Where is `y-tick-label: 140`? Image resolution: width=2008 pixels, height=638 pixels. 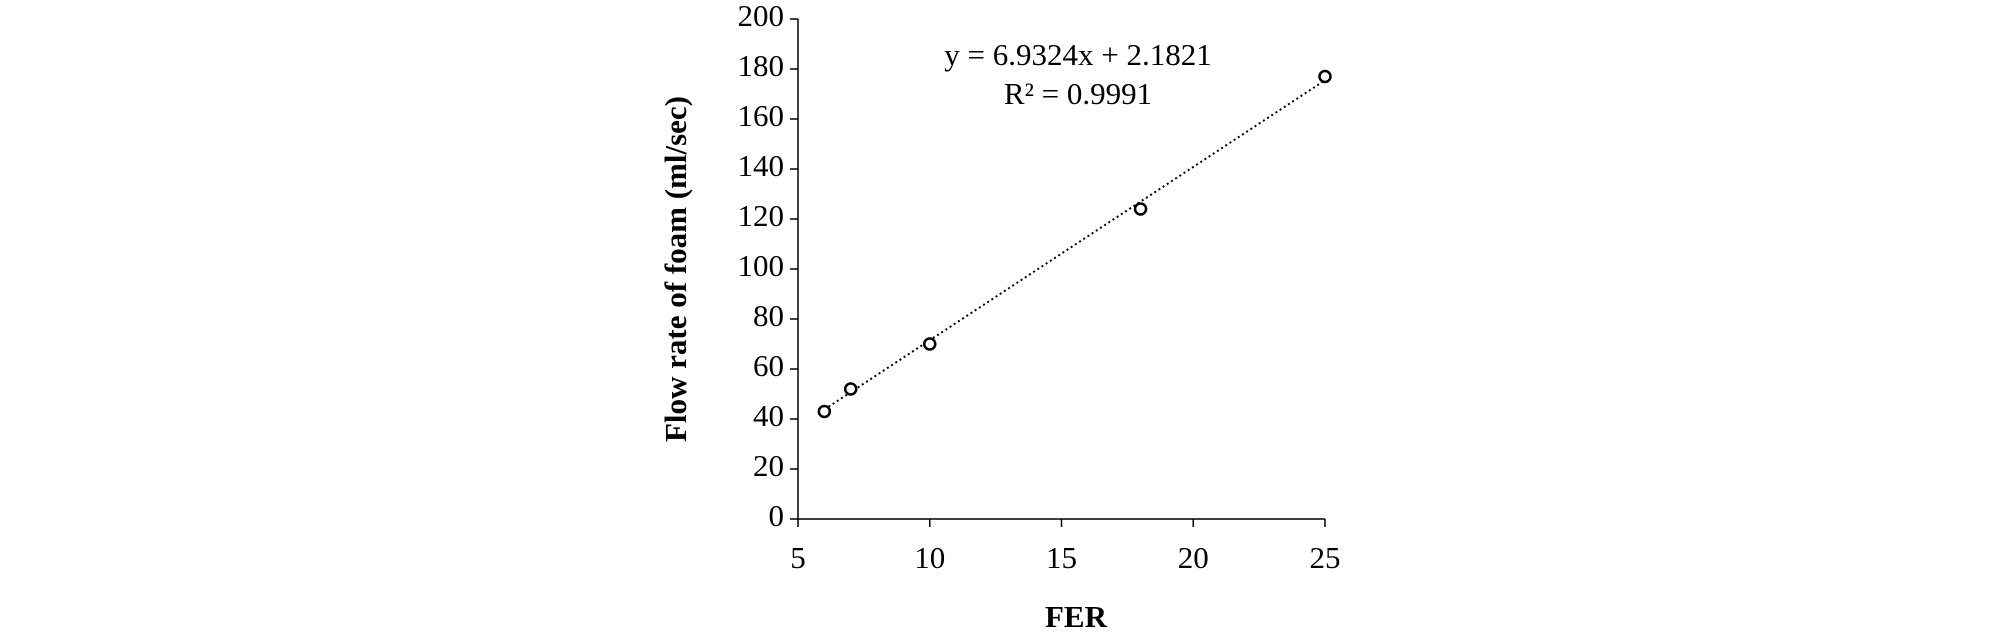 y-tick-label: 140 is located at coordinates (761, 165).